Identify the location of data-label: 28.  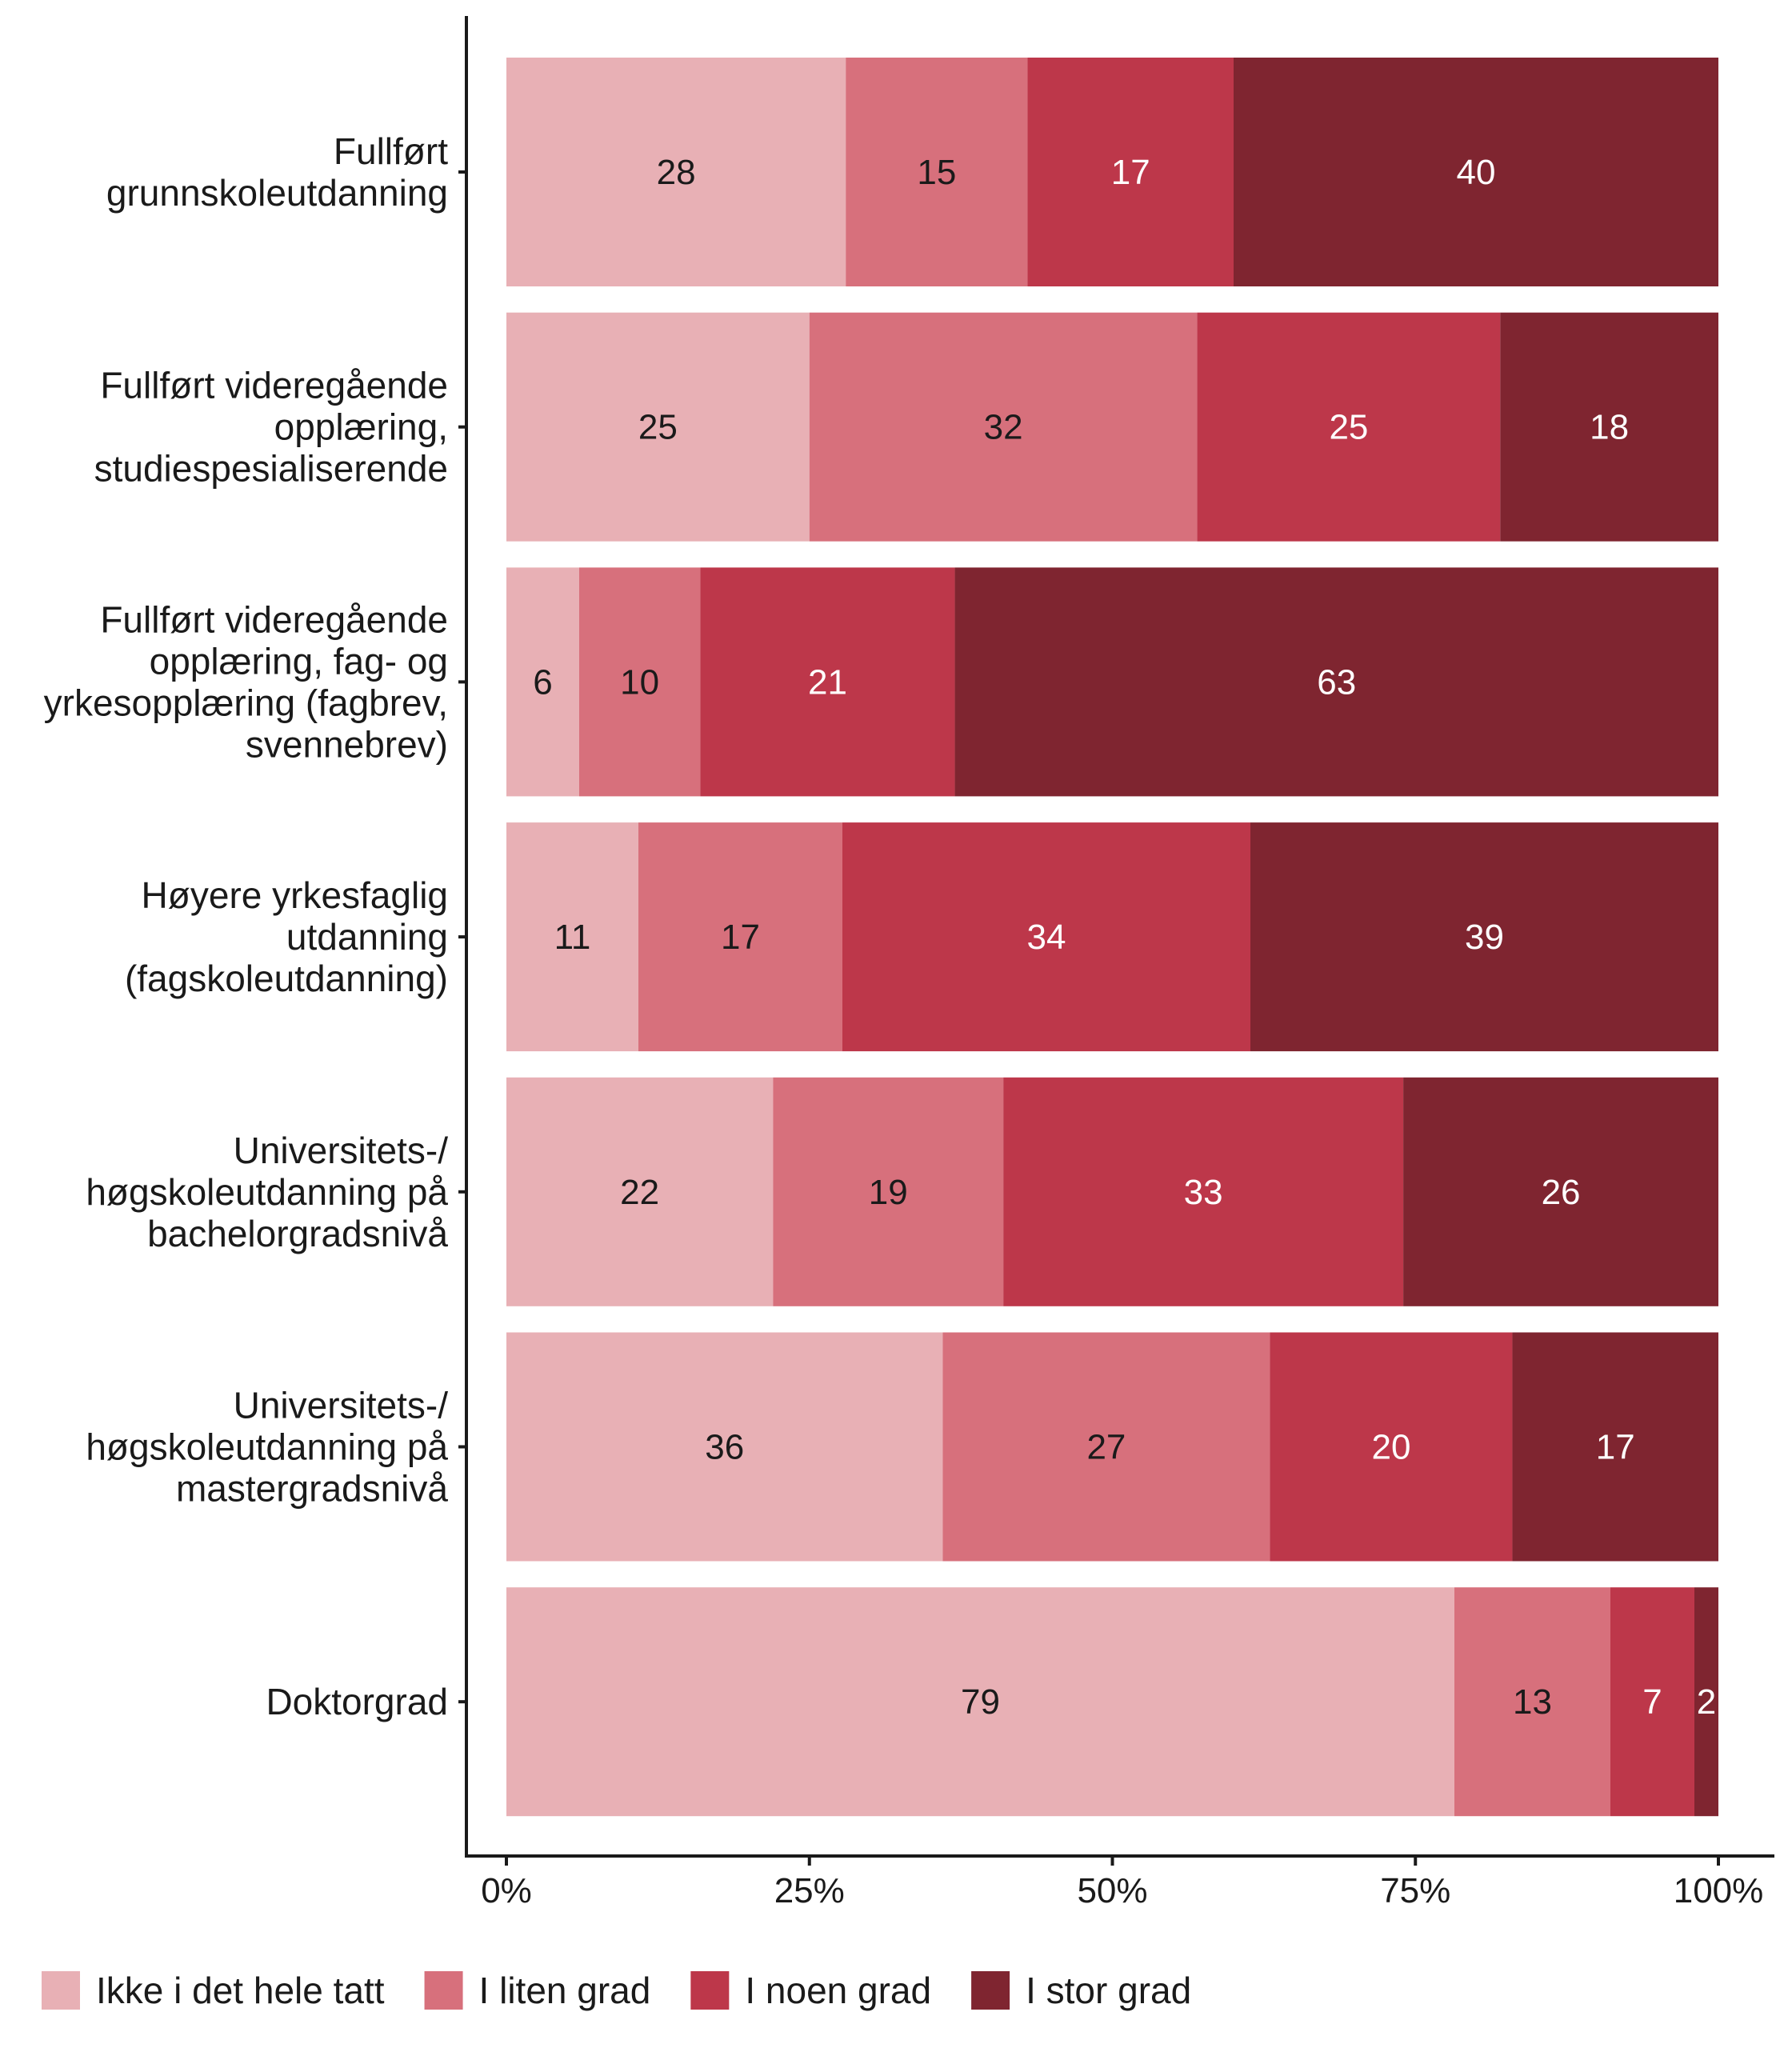
(676, 172).